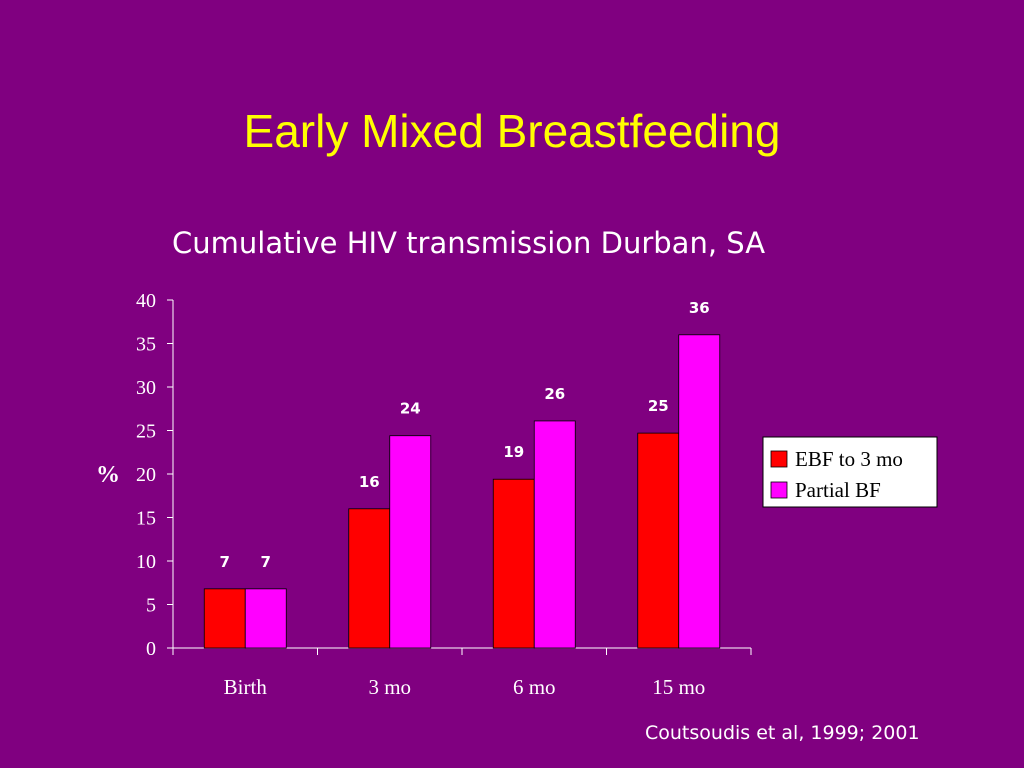 This screenshot has width=1024, height=768. What do you see at coordinates (146, 388) in the screenshot?
I see `y-tick-label: 30` at bounding box center [146, 388].